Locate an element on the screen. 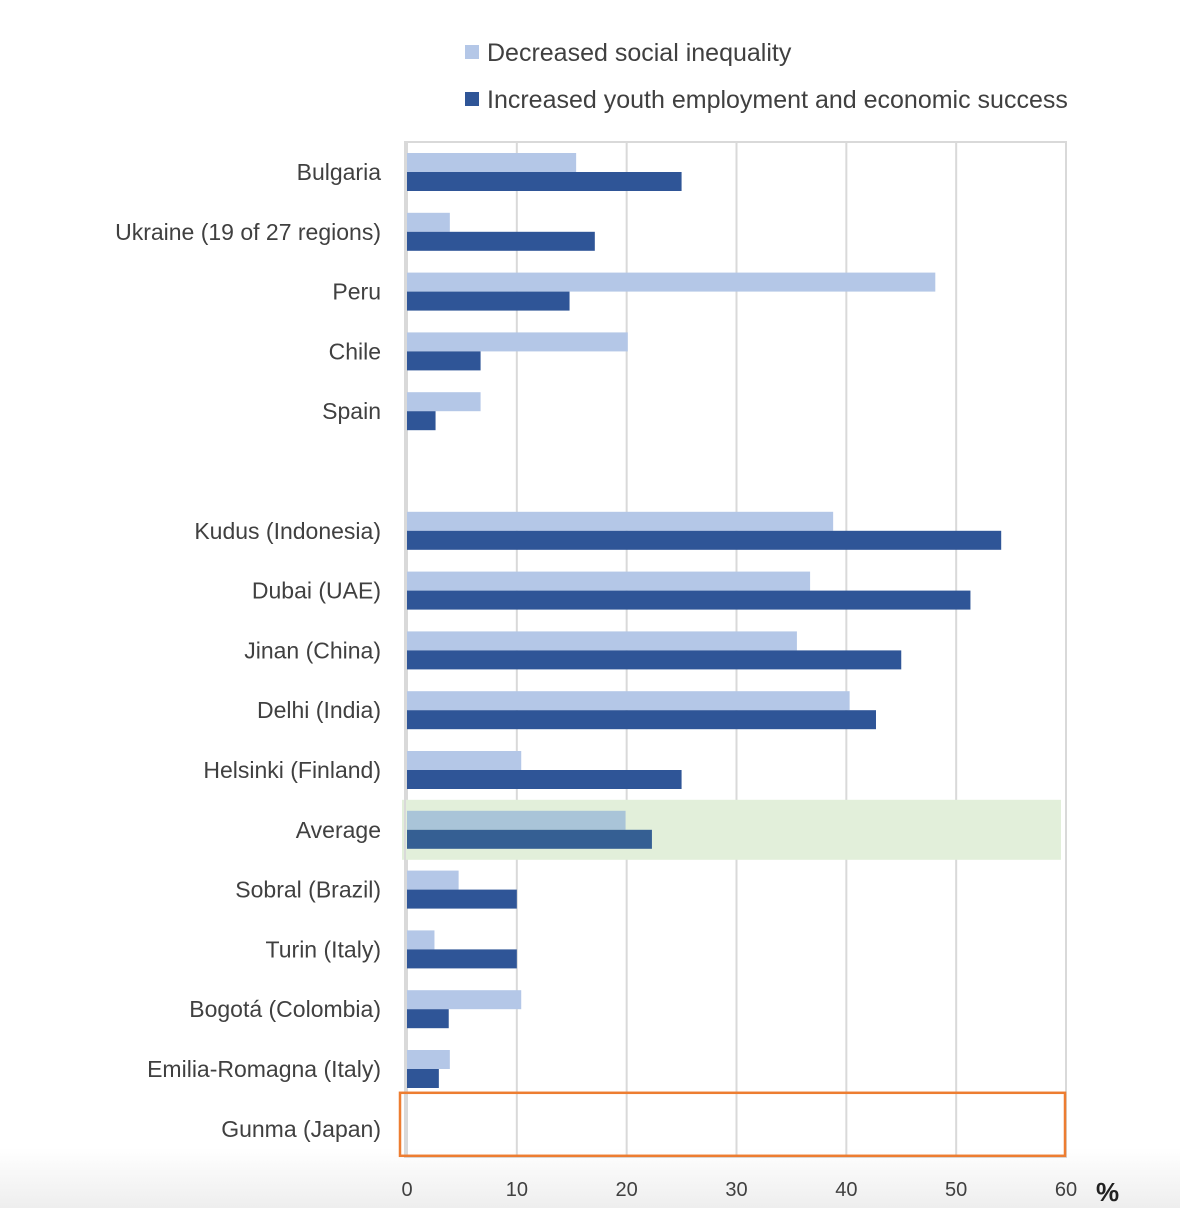 The width and height of the screenshot is (1180, 1208). bar-dubai-uae-decreased-inequality is located at coordinates (609, 581).